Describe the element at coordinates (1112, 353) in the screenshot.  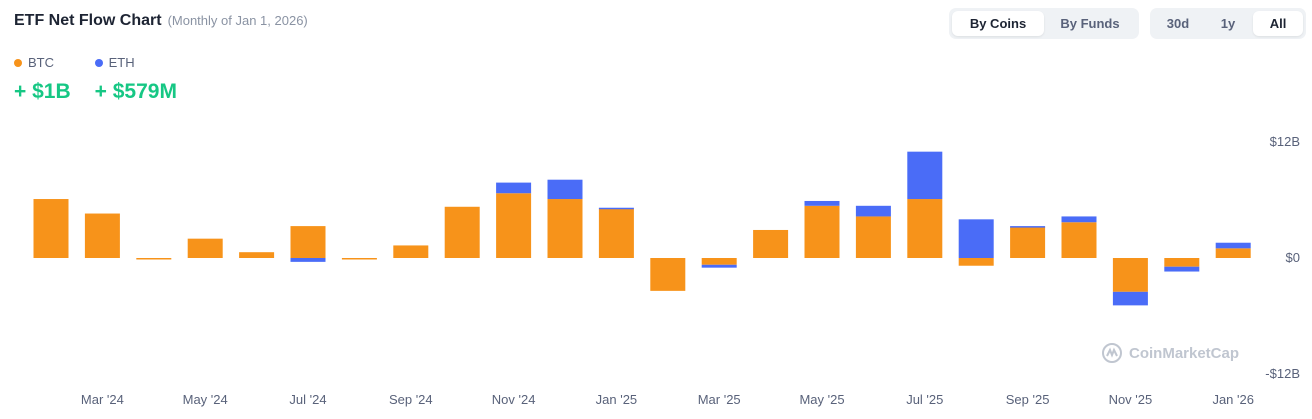
I see `coinmarketcap-logo-icon` at that location.